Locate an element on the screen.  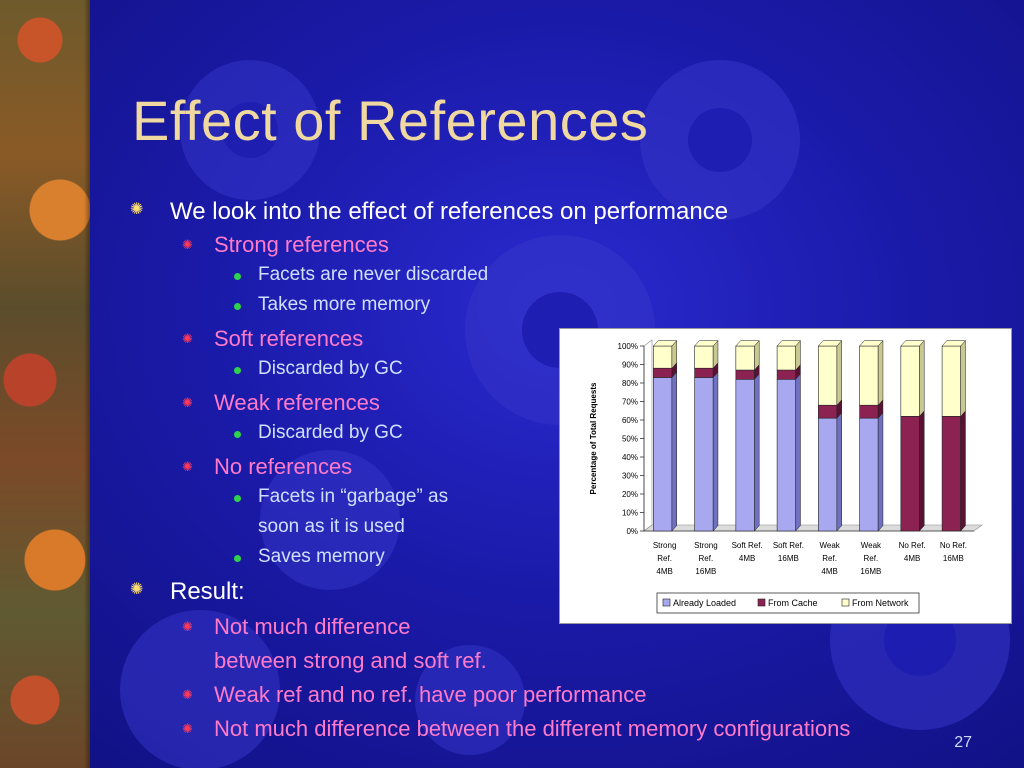
y-tick-label: 20% is located at coordinates (630, 494).